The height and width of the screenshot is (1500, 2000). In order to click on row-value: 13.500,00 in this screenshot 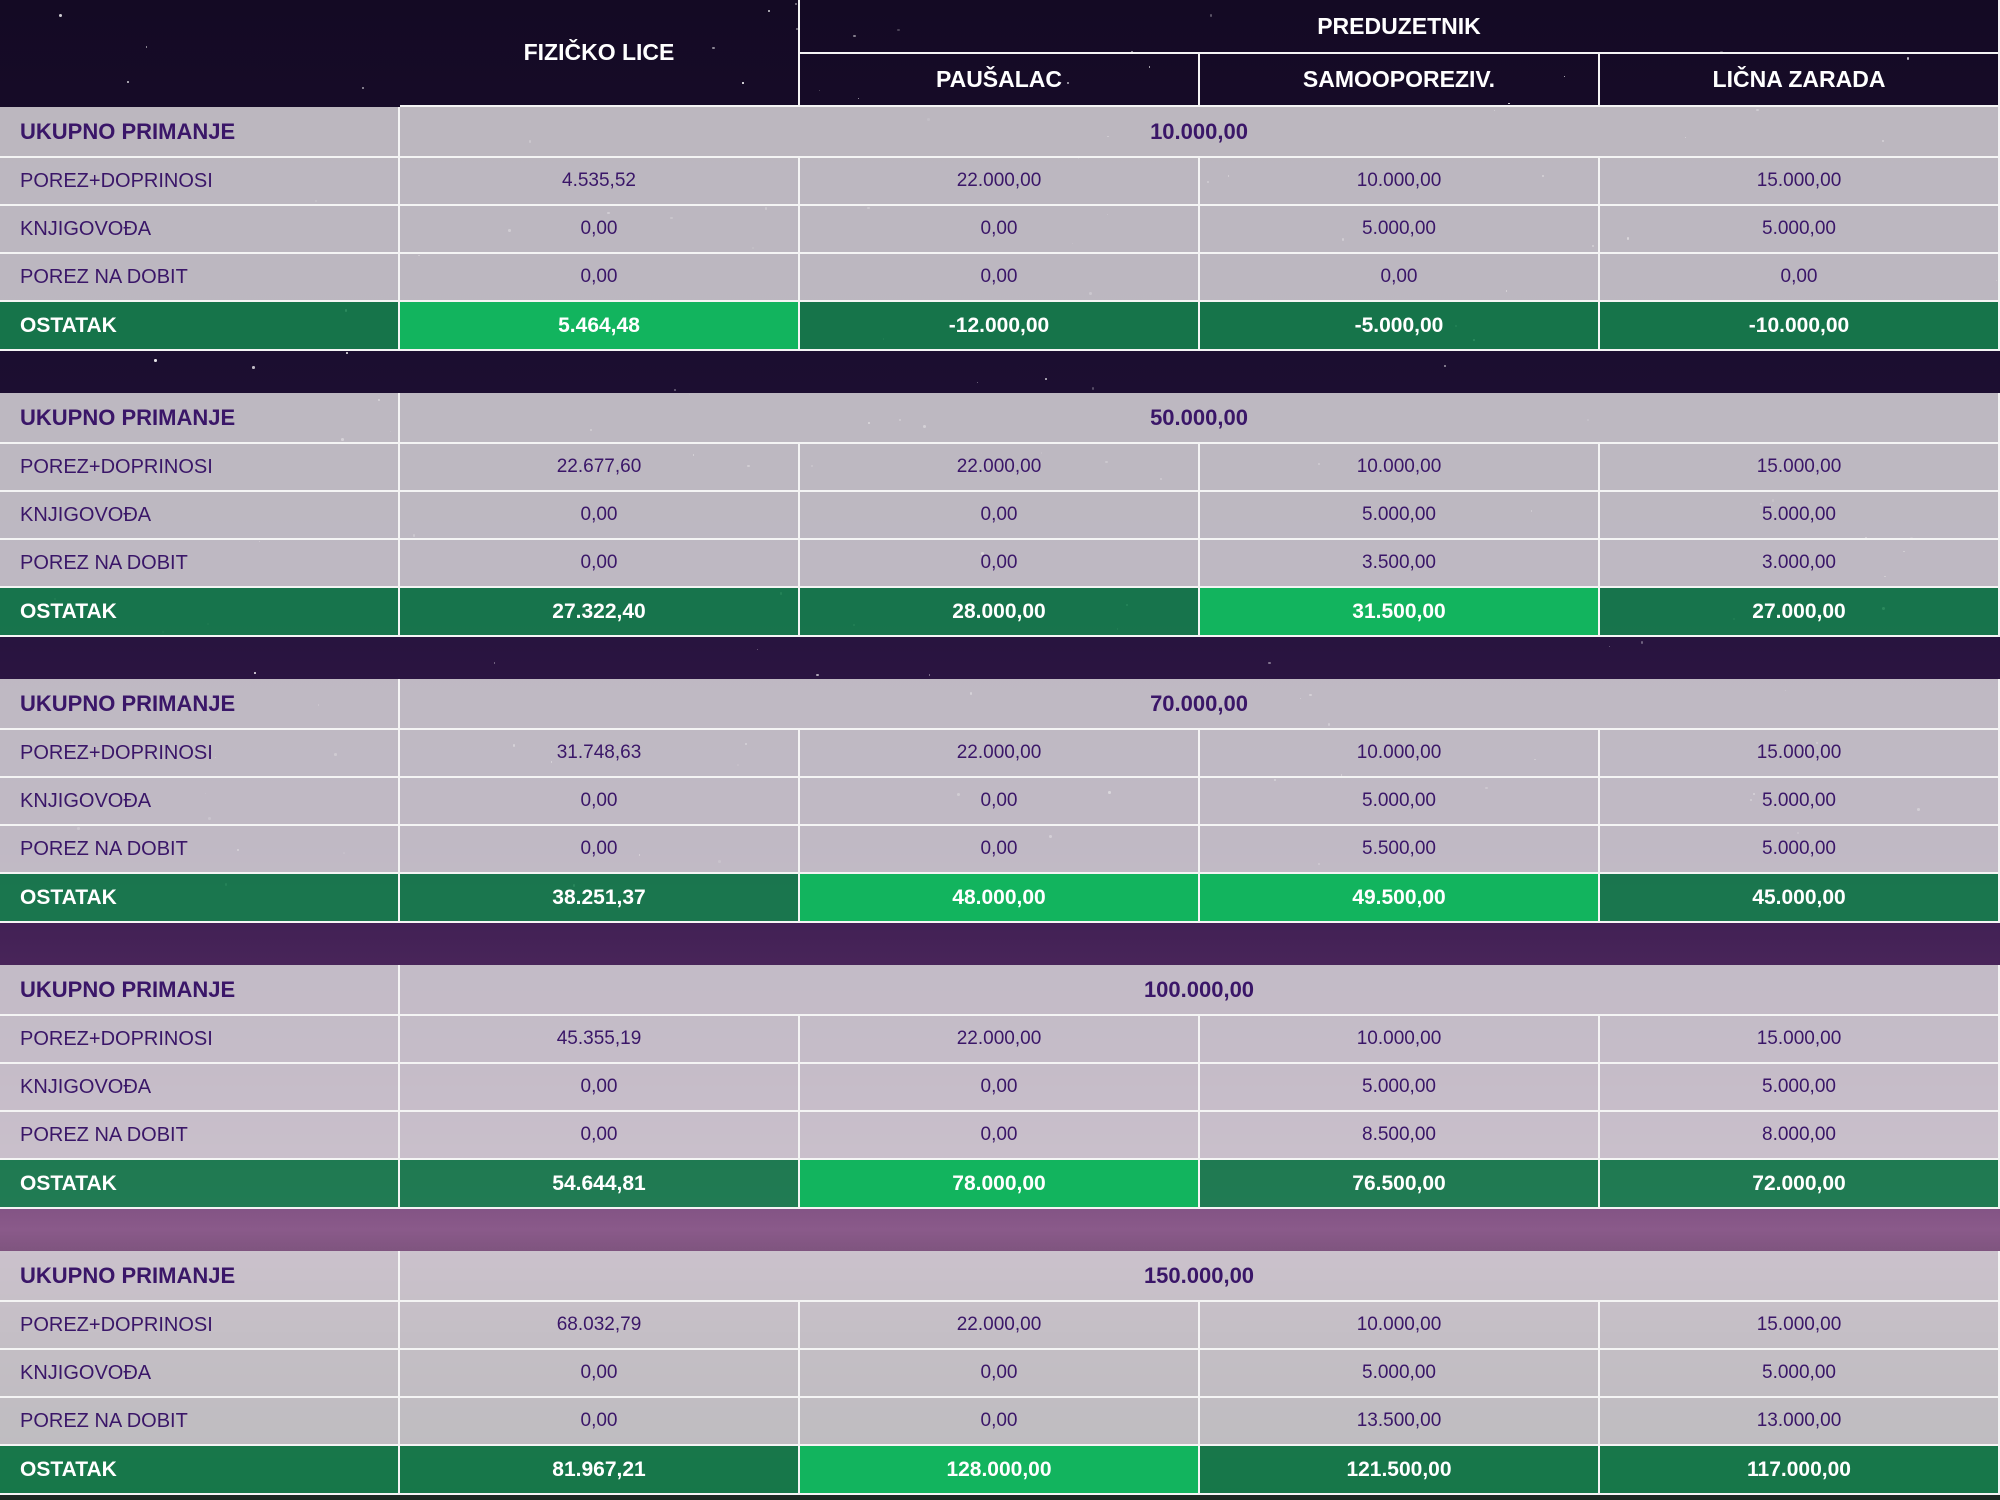, I will do `click(1400, 1422)`.